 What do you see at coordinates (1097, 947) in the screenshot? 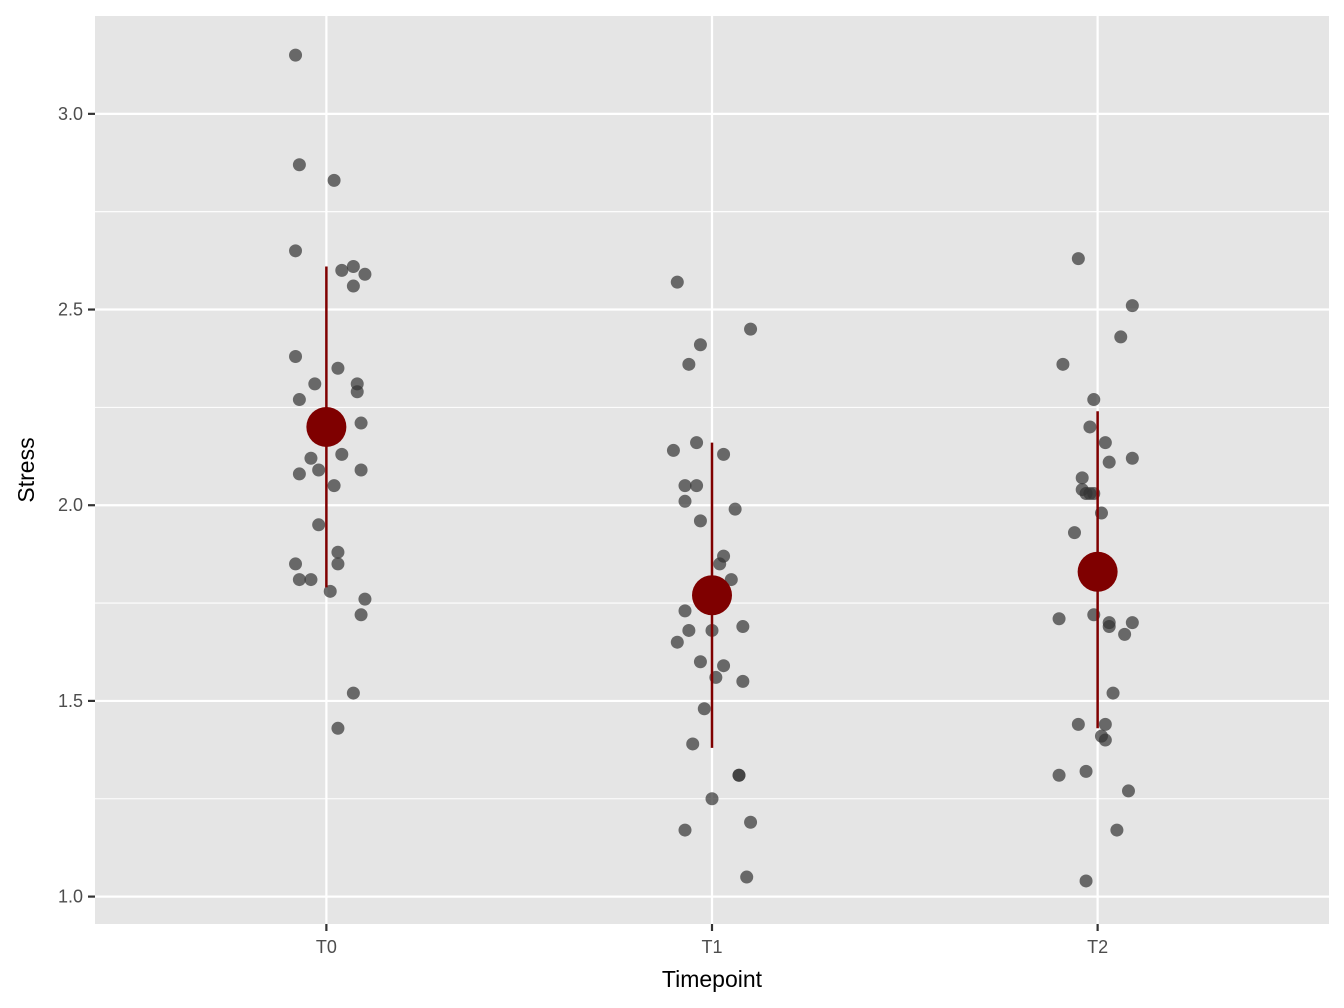
I see `x-tick-label: T2` at bounding box center [1097, 947].